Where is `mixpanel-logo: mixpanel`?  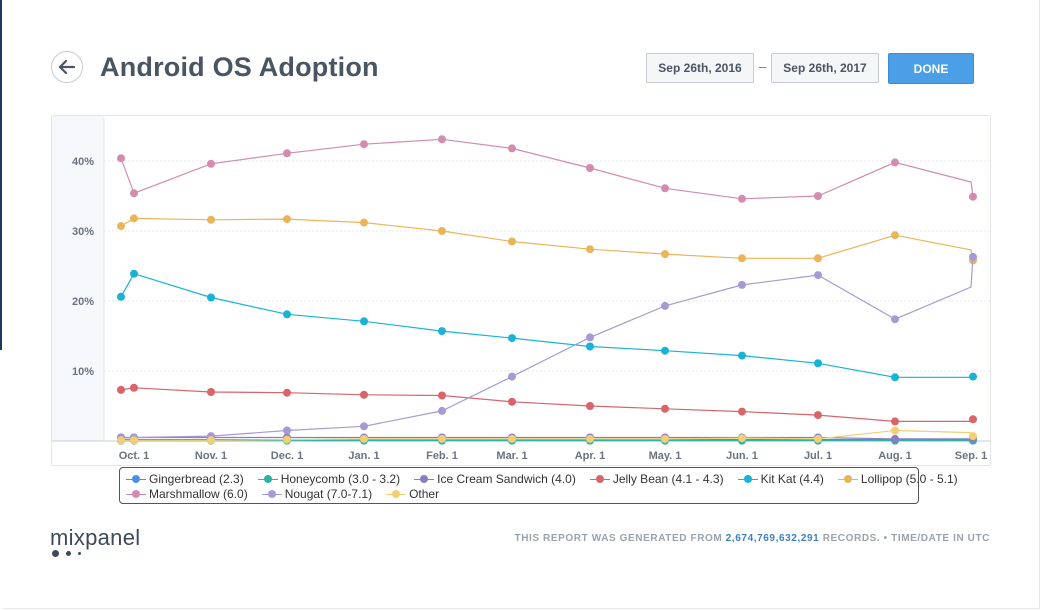
mixpanel-logo: mixpanel is located at coordinates (95, 541).